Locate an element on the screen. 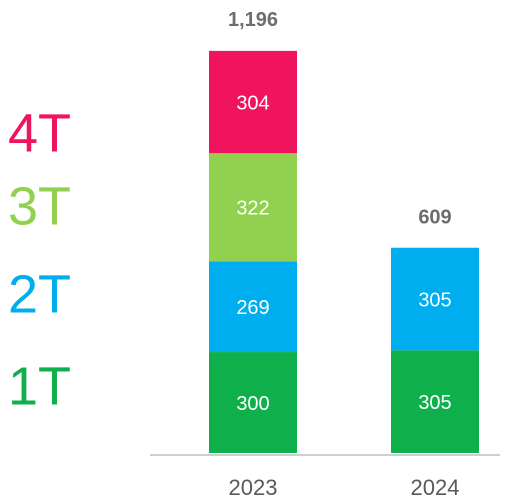 Image resolution: width=523 pixels, height=503 pixels. segment-label: 304 is located at coordinates (252, 103).